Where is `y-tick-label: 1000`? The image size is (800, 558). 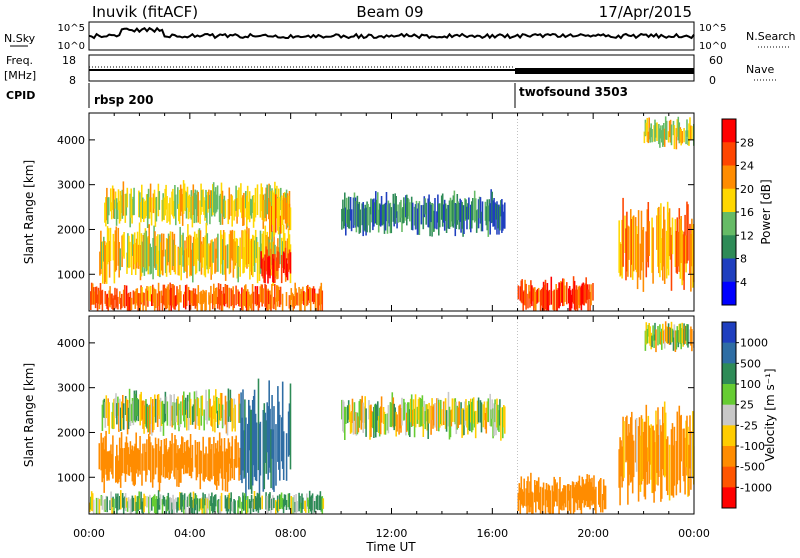 y-tick-label: 1000 is located at coordinates (71, 274).